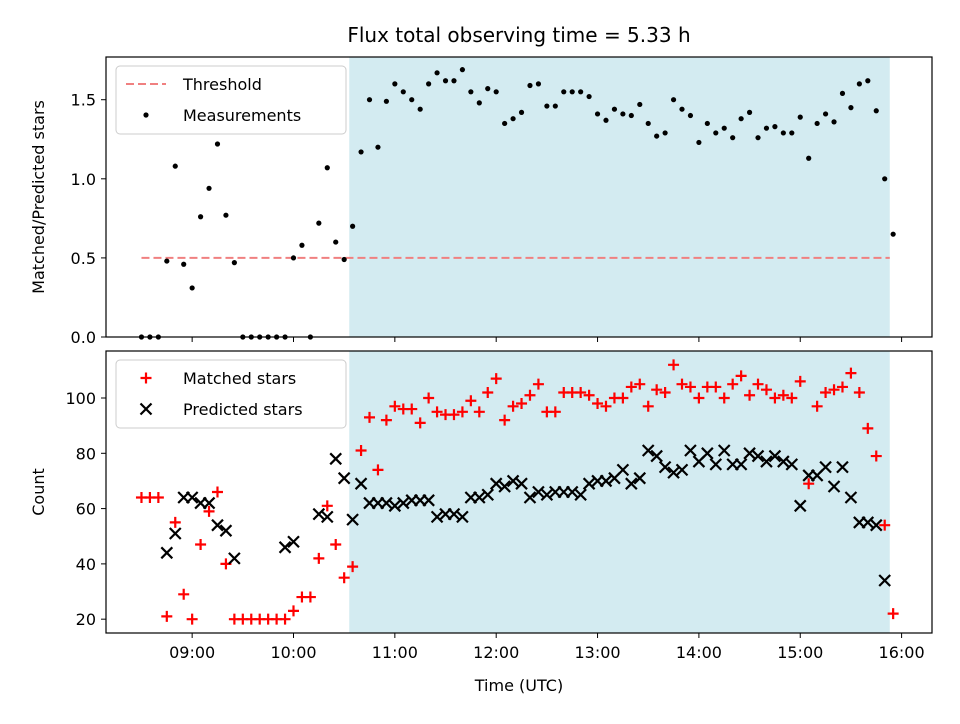  Describe the element at coordinates (902, 652) in the screenshot. I see `x-tick-label: 16:00` at that location.